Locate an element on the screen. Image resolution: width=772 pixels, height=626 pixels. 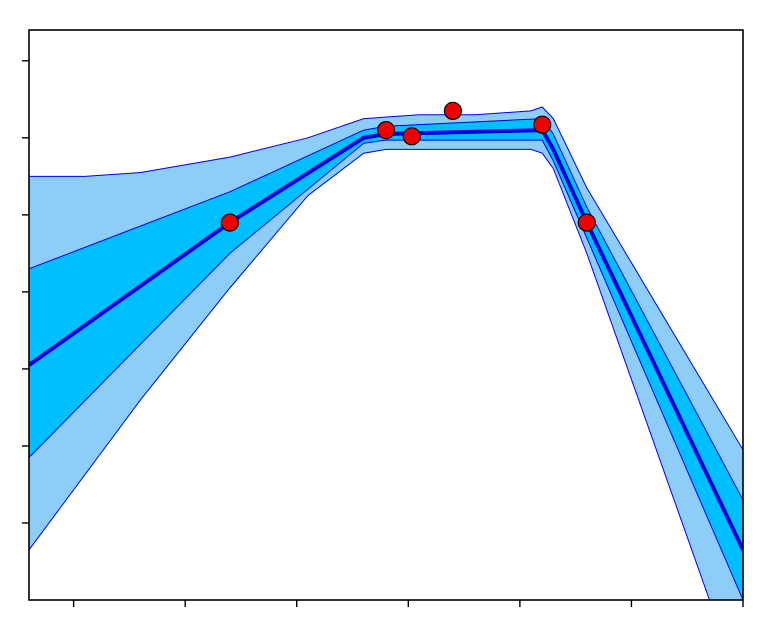
x-axis-ticks is located at coordinates (408, 603).